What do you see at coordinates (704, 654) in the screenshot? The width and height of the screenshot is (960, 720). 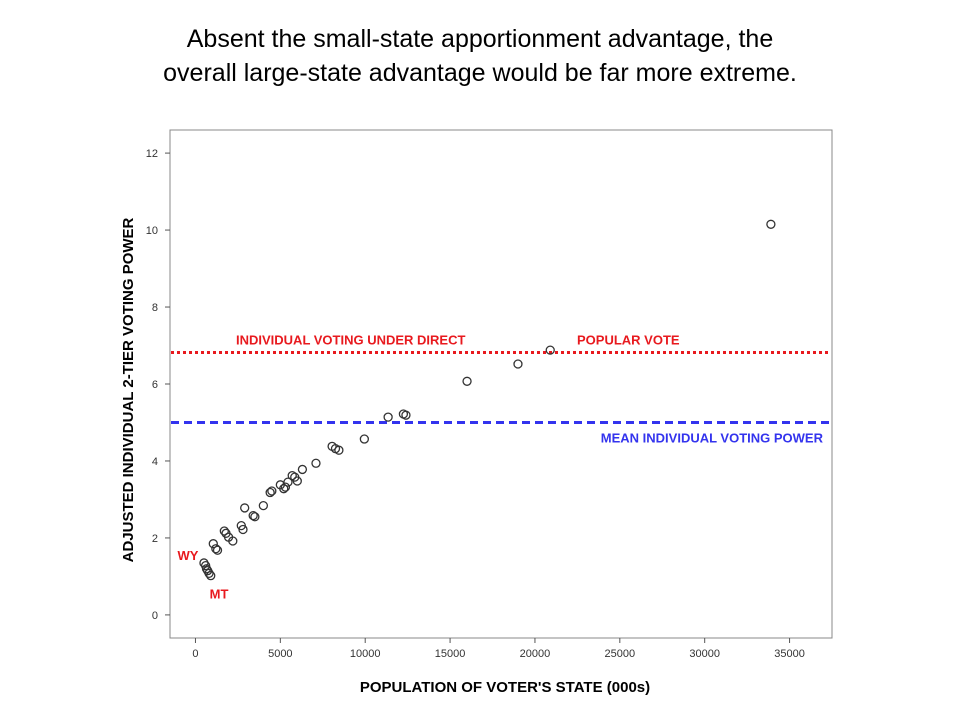 I see `x-tick-label: 30000` at bounding box center [704, 654].